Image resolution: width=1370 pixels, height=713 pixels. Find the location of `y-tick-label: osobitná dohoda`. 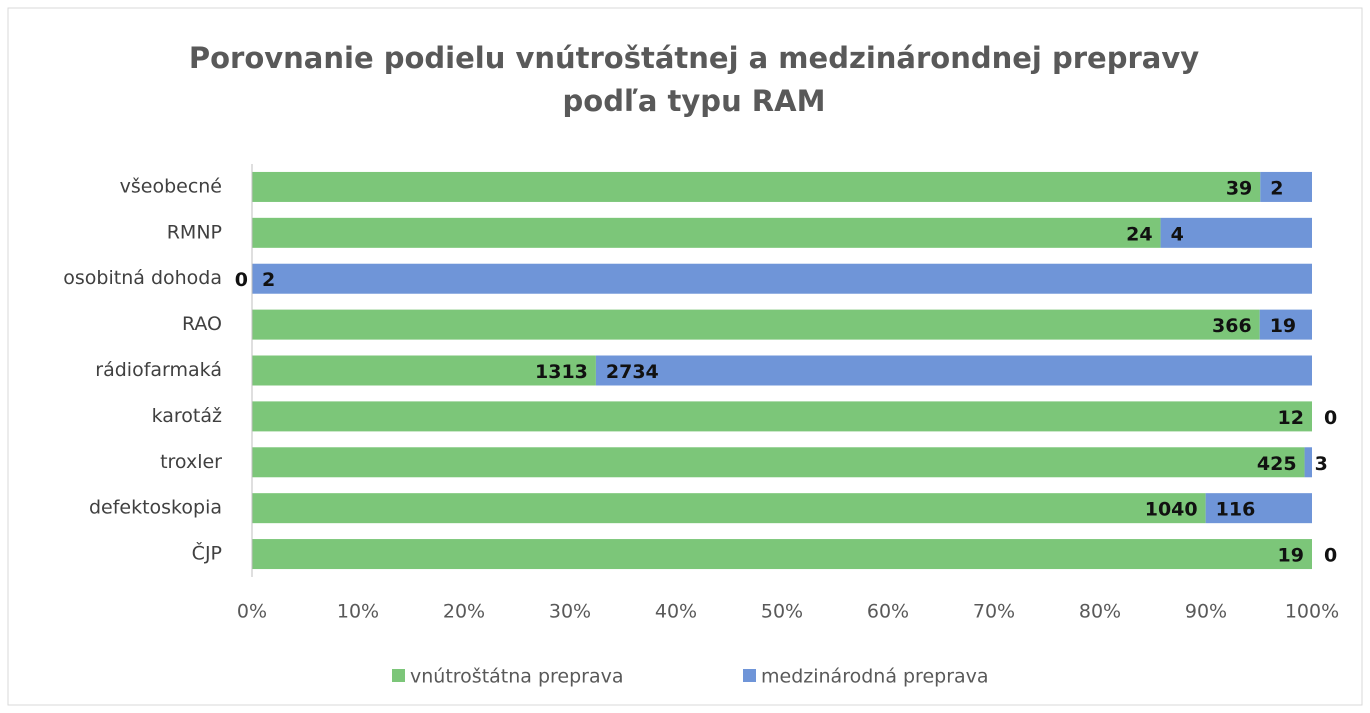

y-tick-label: osobitná dohoda is located at coordinates (142, 278).